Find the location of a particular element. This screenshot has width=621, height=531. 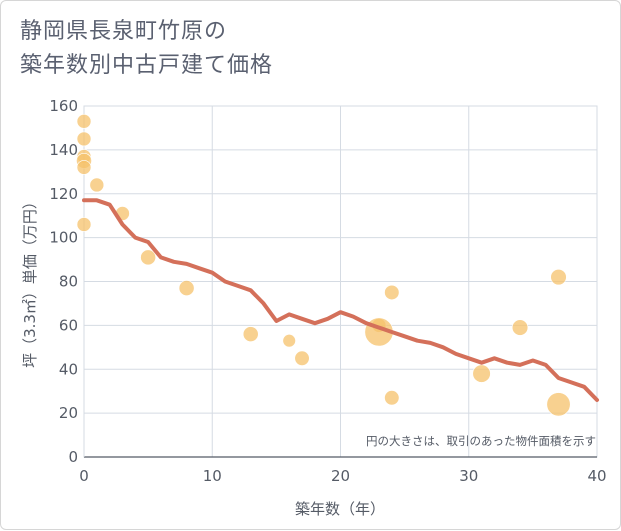

x-tick-label: 40 is located at coordinates (596, 476).